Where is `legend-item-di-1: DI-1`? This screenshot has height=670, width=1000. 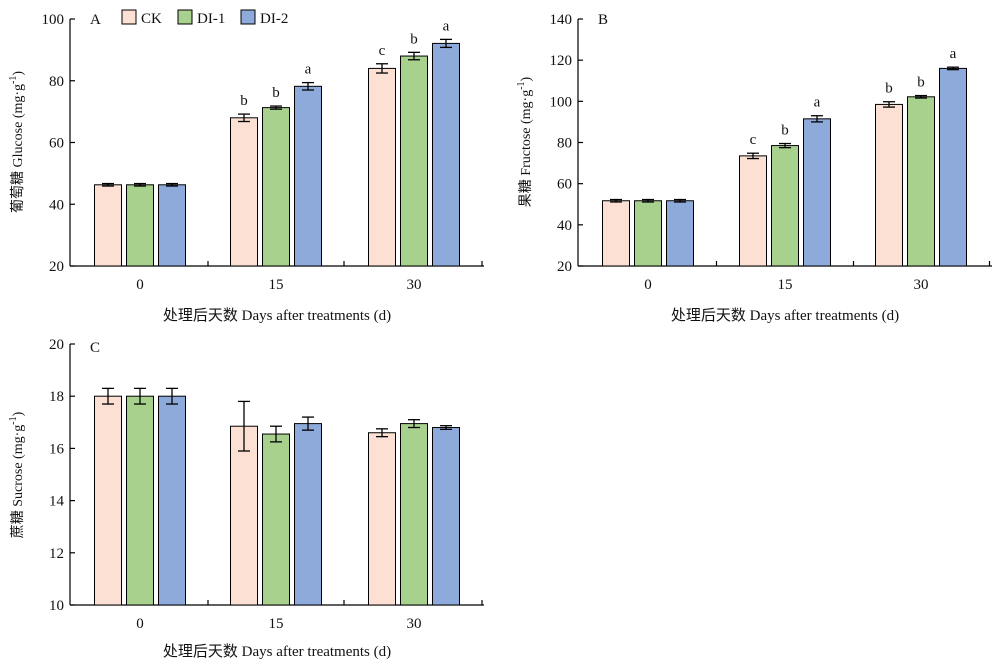
legend-item-di-1: DI-1 is located at coordinates (201, 18).